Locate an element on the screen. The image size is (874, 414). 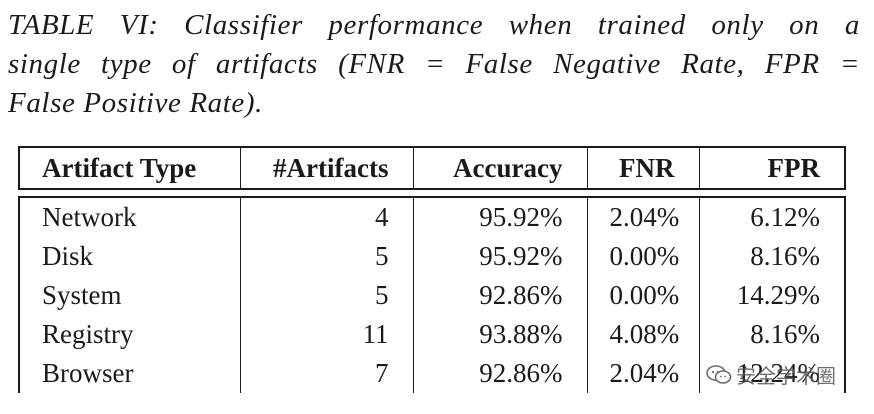
table-row: Disk 5 95.92% 0.00% 8.16% is located at coordinates (432, 256).